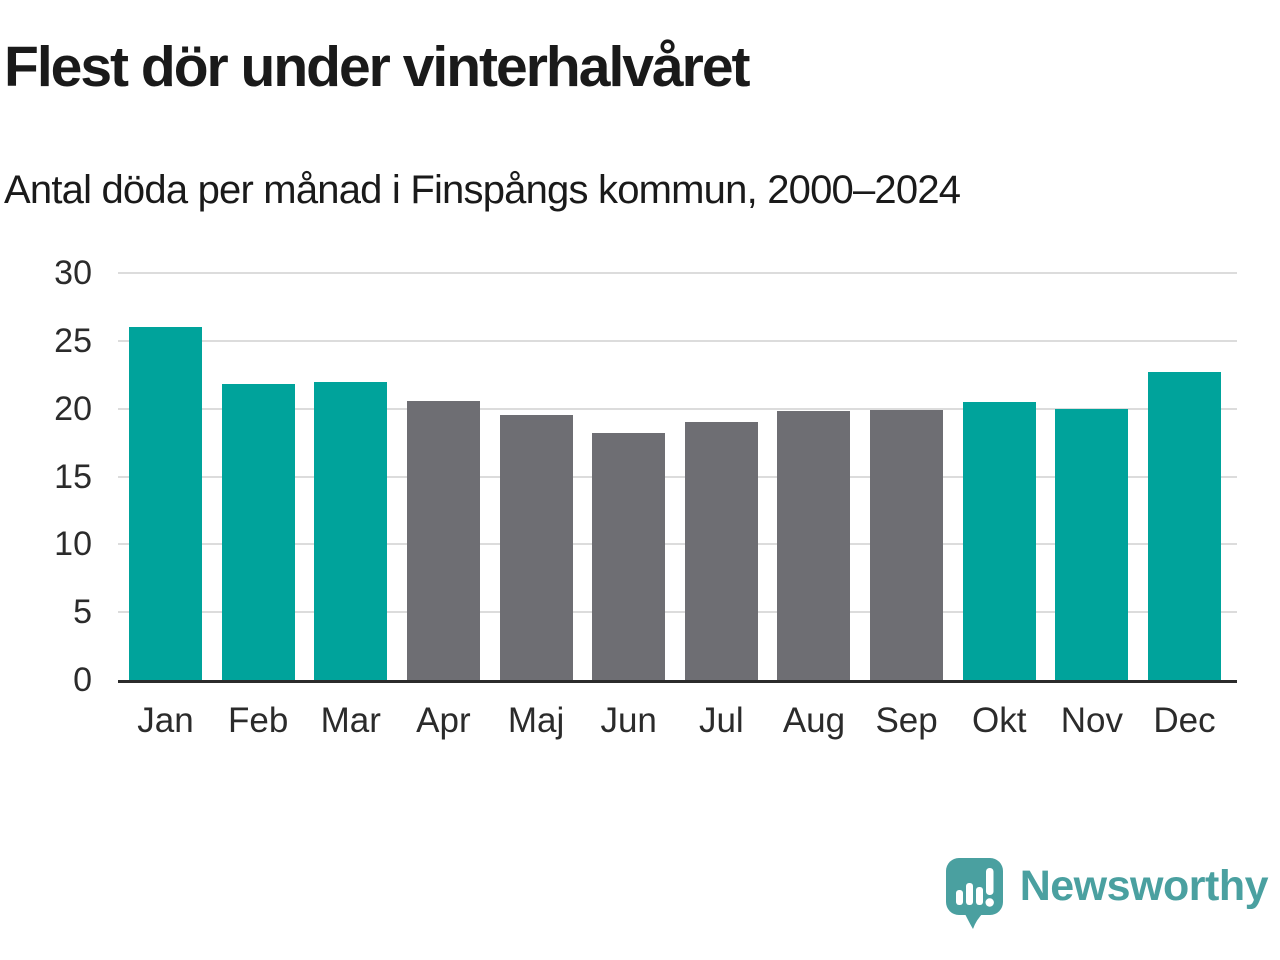  What do you see at coordinates (814, 720) in the screenshot?
I see `x-tick-label-aug: Aug` at bounding box center [814, 720].